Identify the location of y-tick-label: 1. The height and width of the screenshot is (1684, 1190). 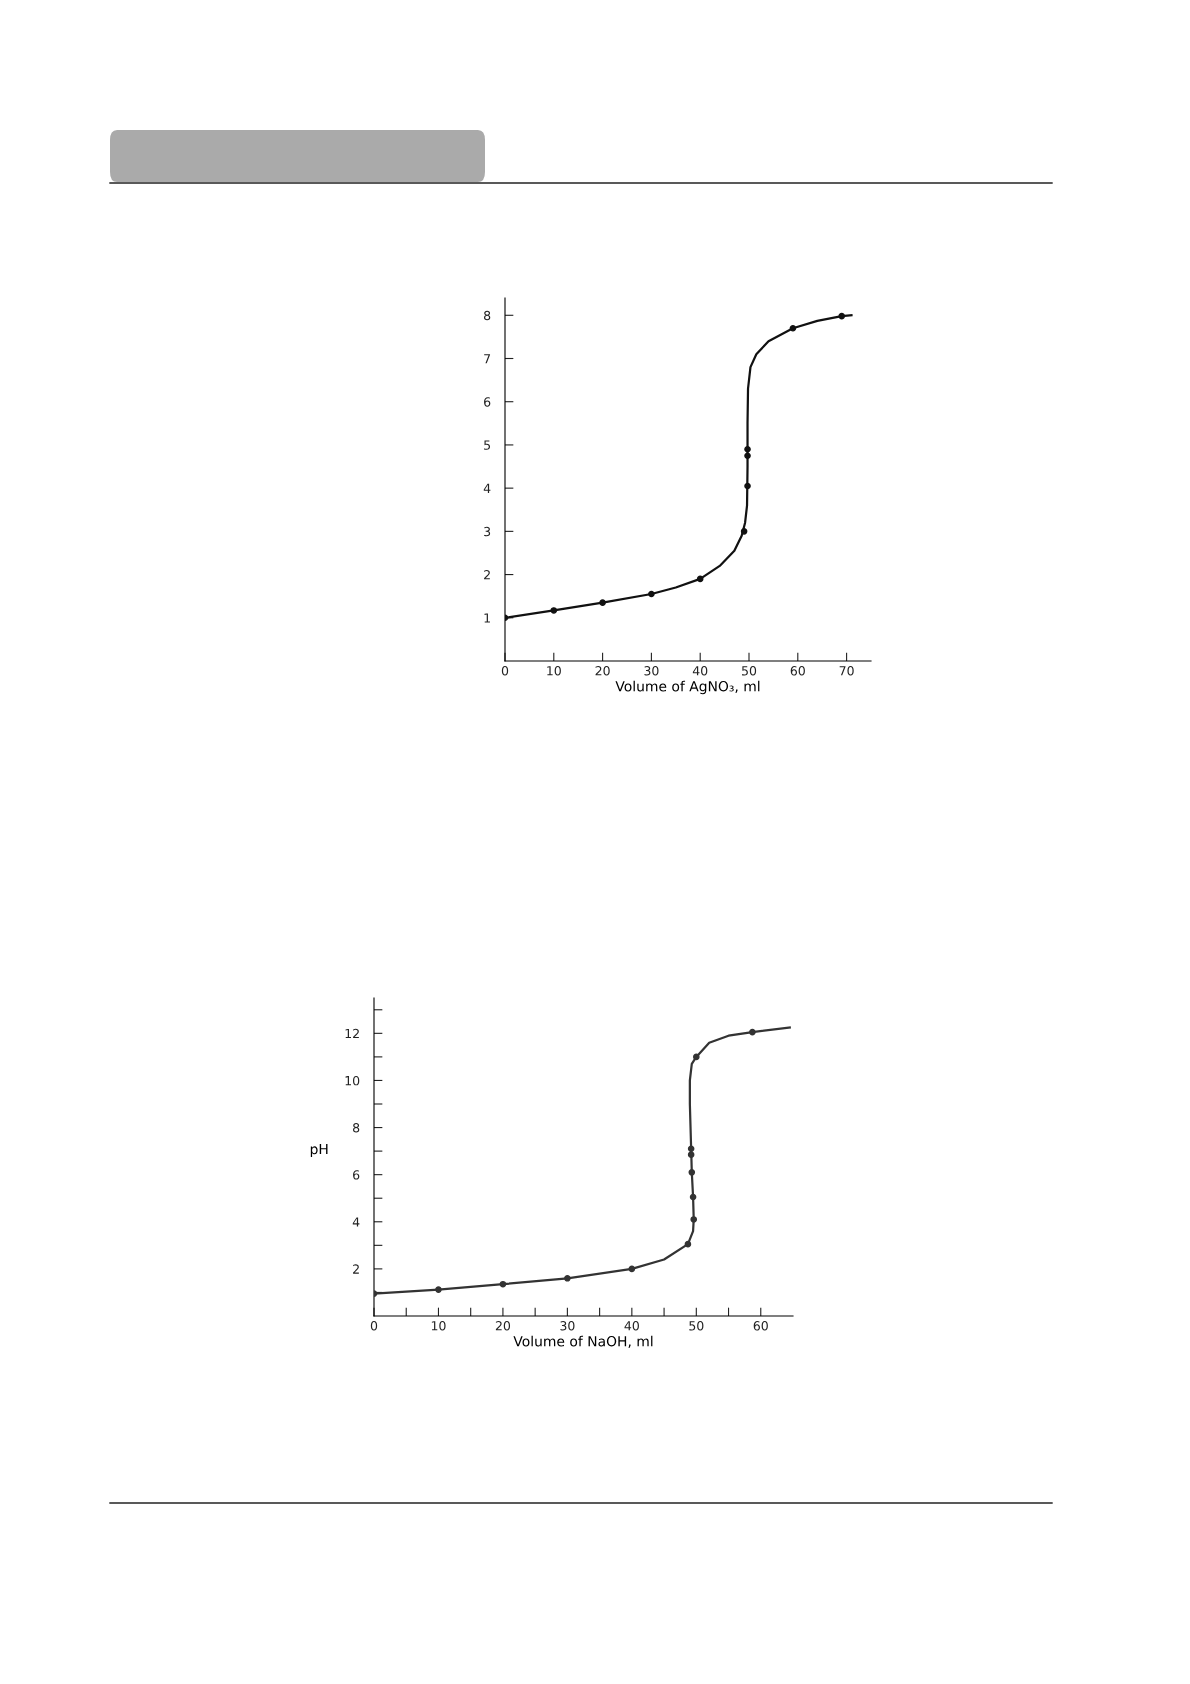
(487, 618).